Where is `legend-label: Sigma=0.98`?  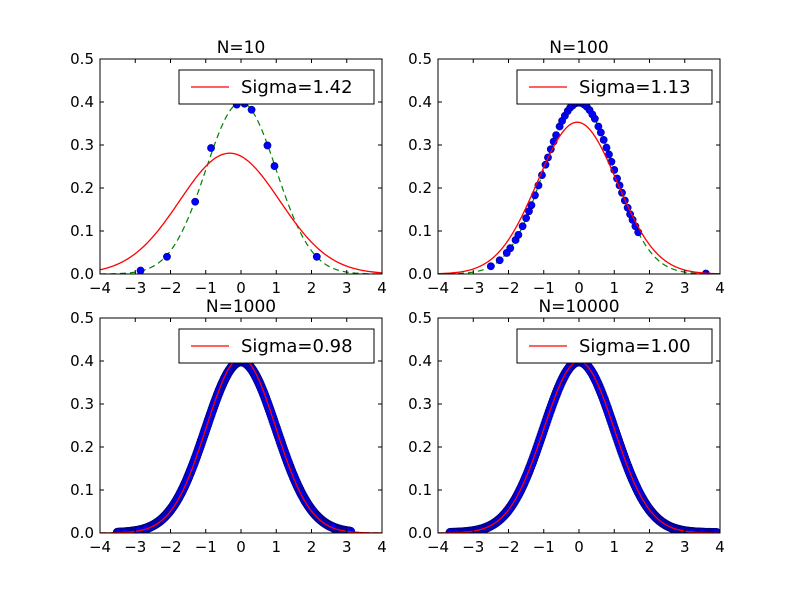 legend-label: Sigma=0.98 is located at coordinates (297, 346).